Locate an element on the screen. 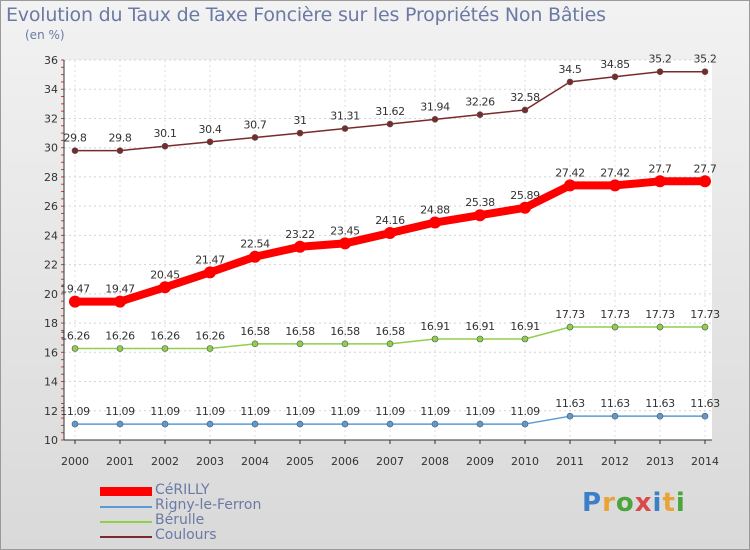 This screenshot has width=750, height=550. data-label-c-rilly: 23.45 is located at coordinates (345, 230).